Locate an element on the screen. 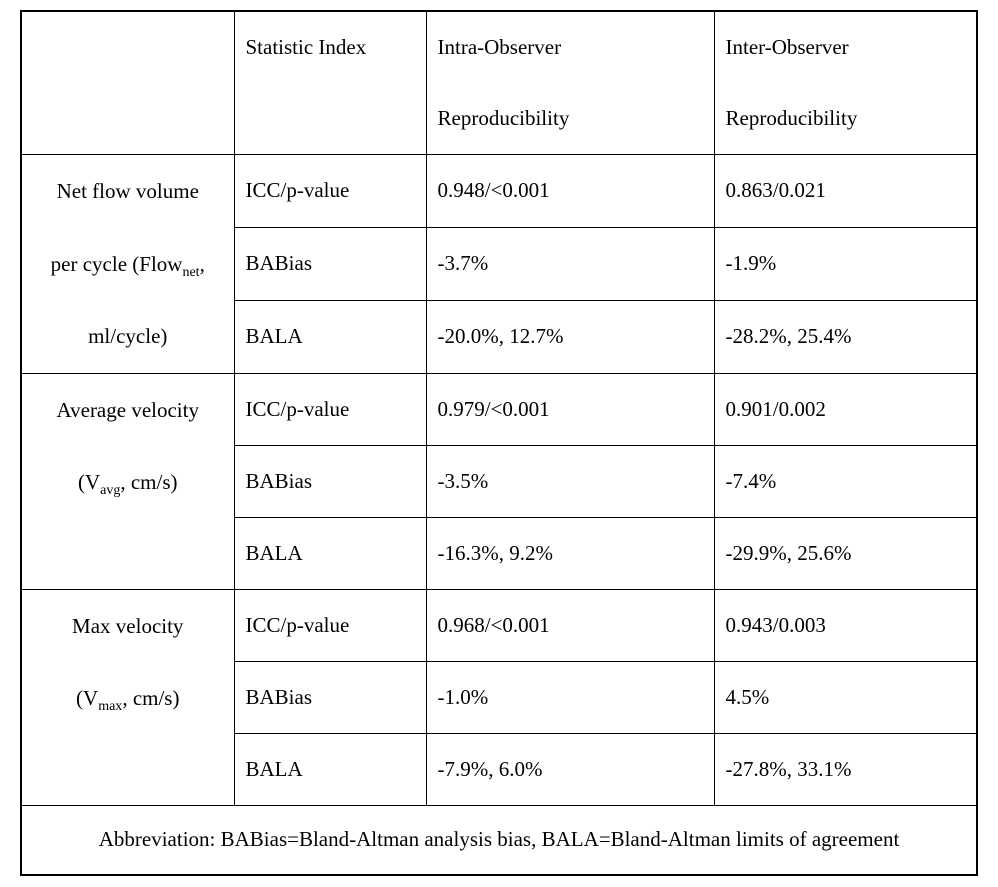 The width and height of the screenshot is (998, 887). intra-value-cell: -3.7% is located at coordinates (570, 263).